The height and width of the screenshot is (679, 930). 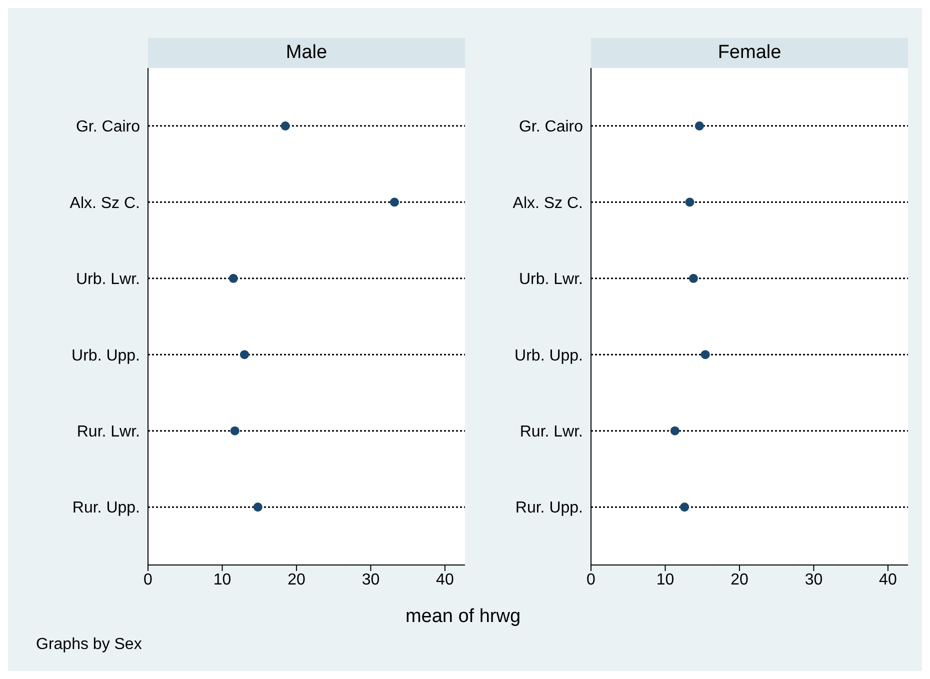 What do you see at coordinates (463, 617) in the screenshot?
I see `x-axis-title: mean of hrwg` at bounding box center [463, 617].